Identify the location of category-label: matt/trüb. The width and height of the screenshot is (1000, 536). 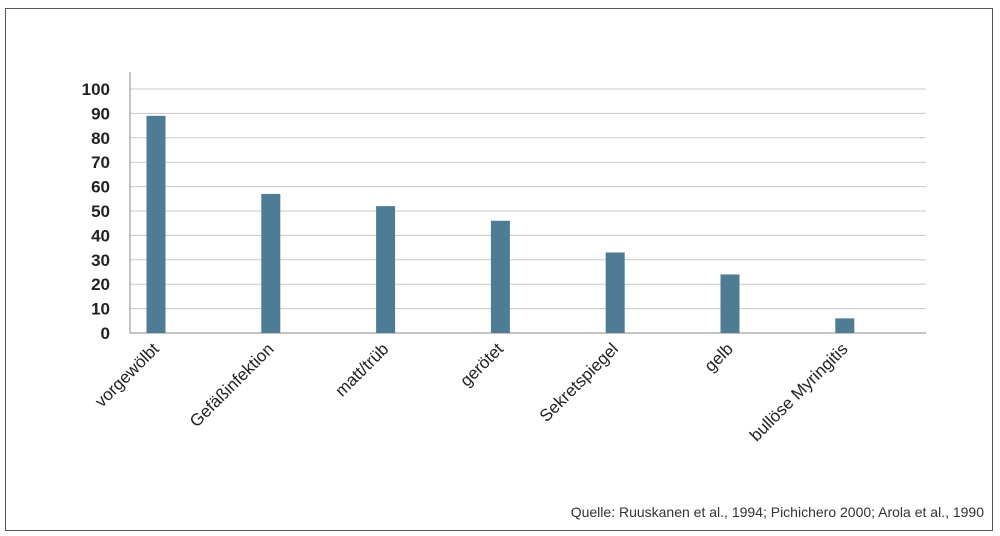
(362, 369).